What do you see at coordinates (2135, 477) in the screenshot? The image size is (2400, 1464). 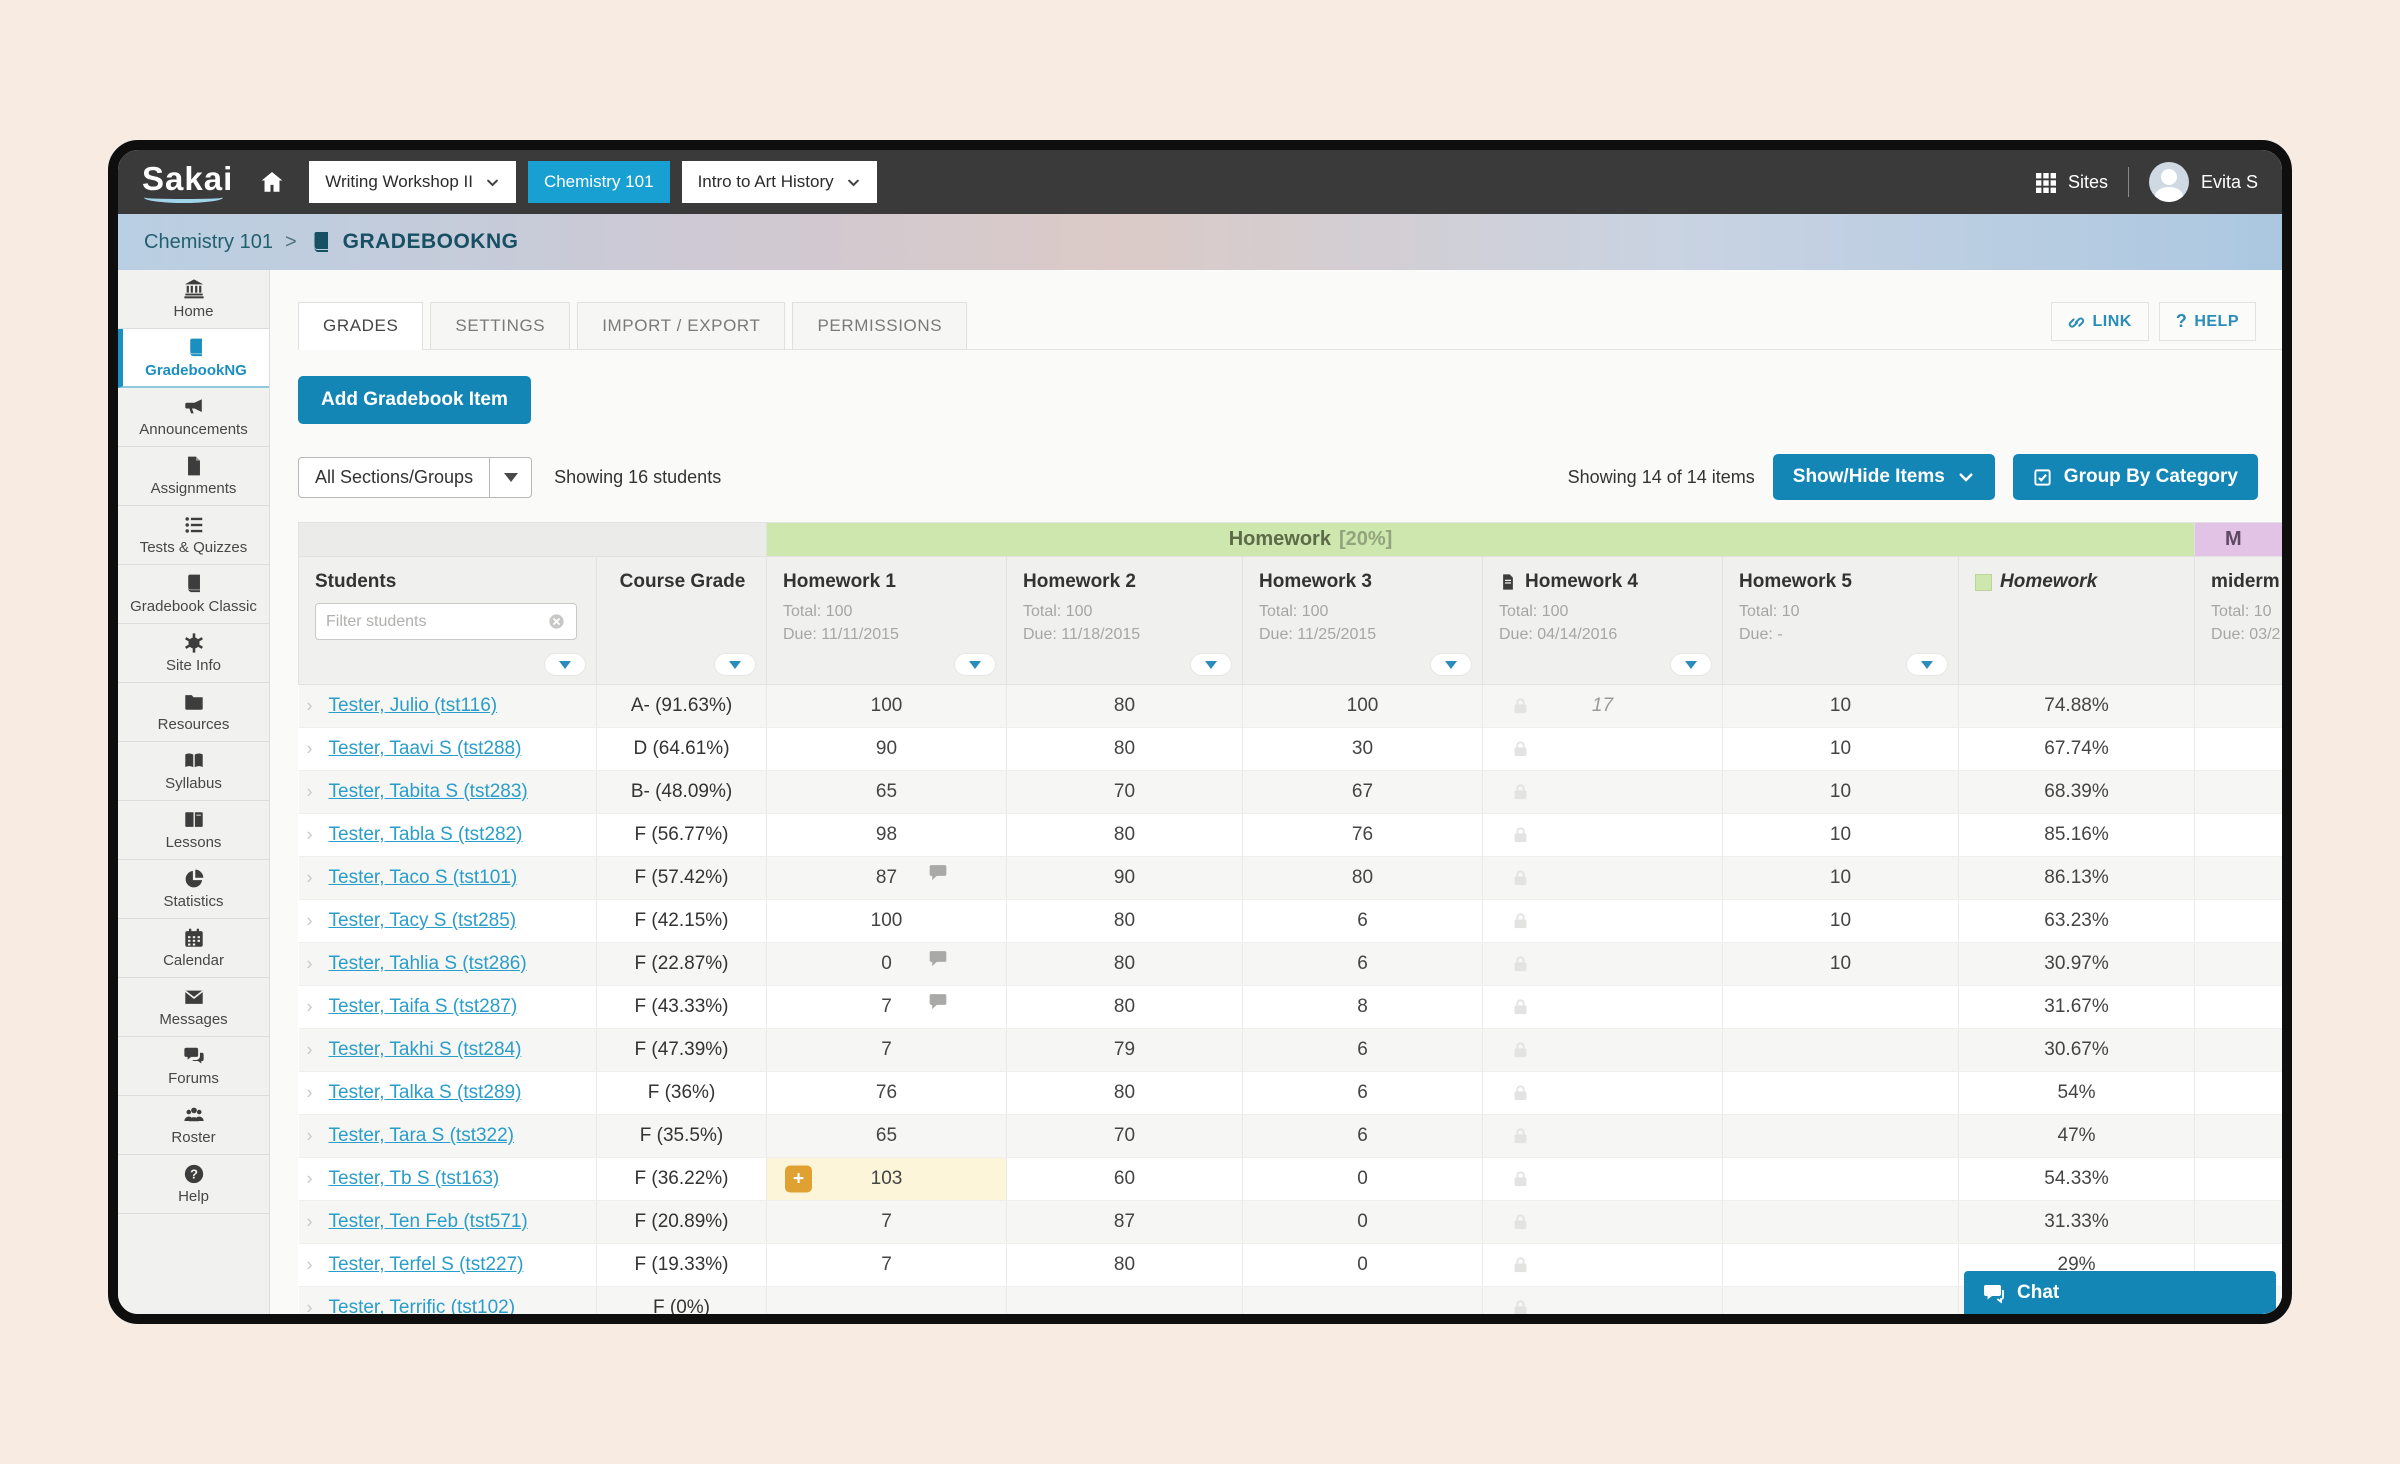 I see `group-by-category-button: Group By Category` at bounding box center [2135, 477].